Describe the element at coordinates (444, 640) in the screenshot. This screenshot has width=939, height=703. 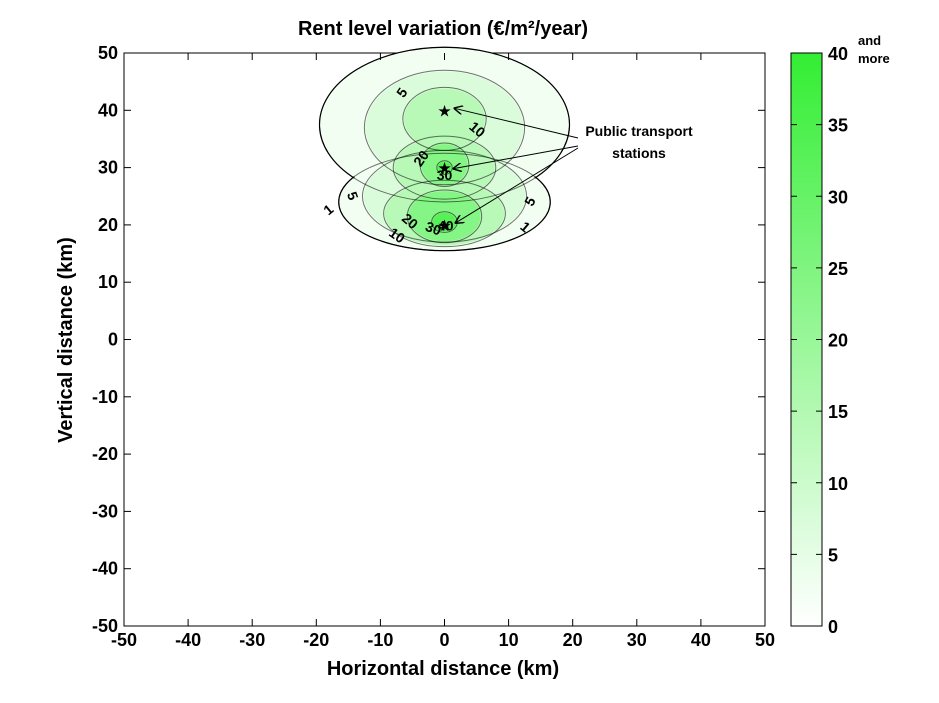
I see `x-tick-label: 0` at that location.